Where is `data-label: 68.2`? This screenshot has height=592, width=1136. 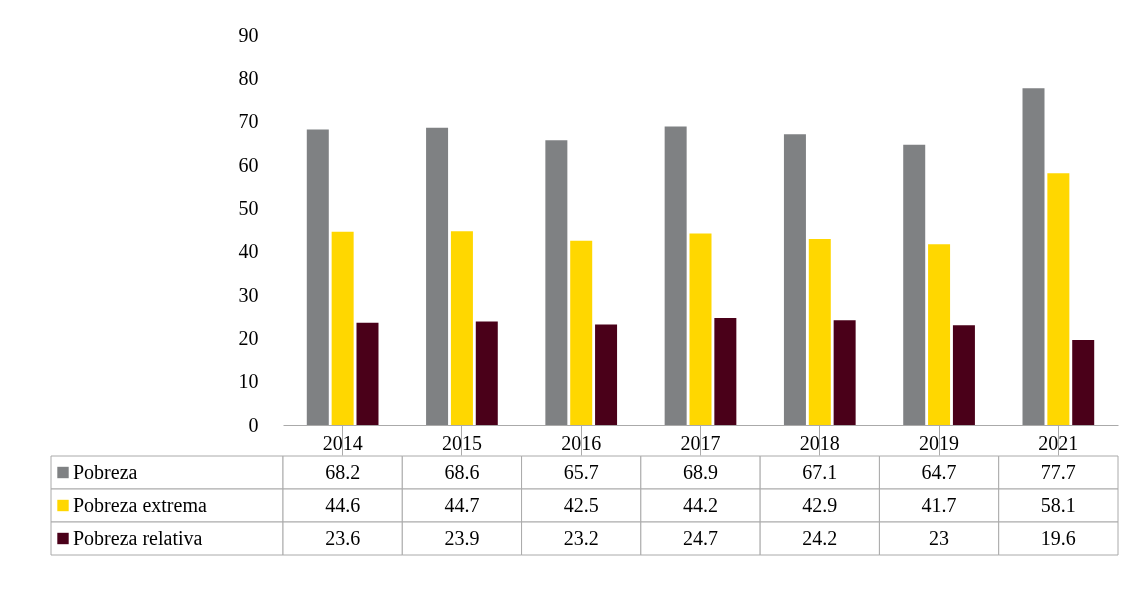 data-label: 68.2 is located at coordinates (343, 471).